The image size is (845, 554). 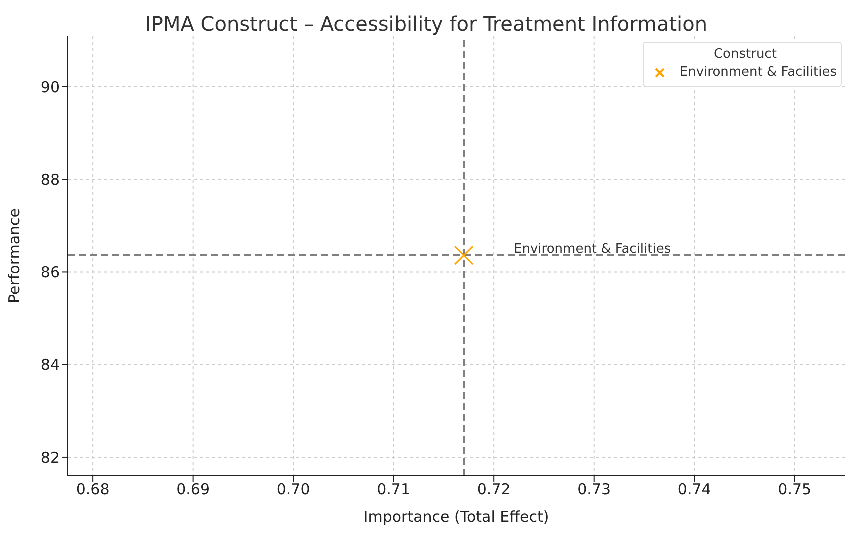 What do you see at coordinates (595, 489) in the screenshot?
I see `x-tick-label: 0.73` at bounding box center [595, 489].